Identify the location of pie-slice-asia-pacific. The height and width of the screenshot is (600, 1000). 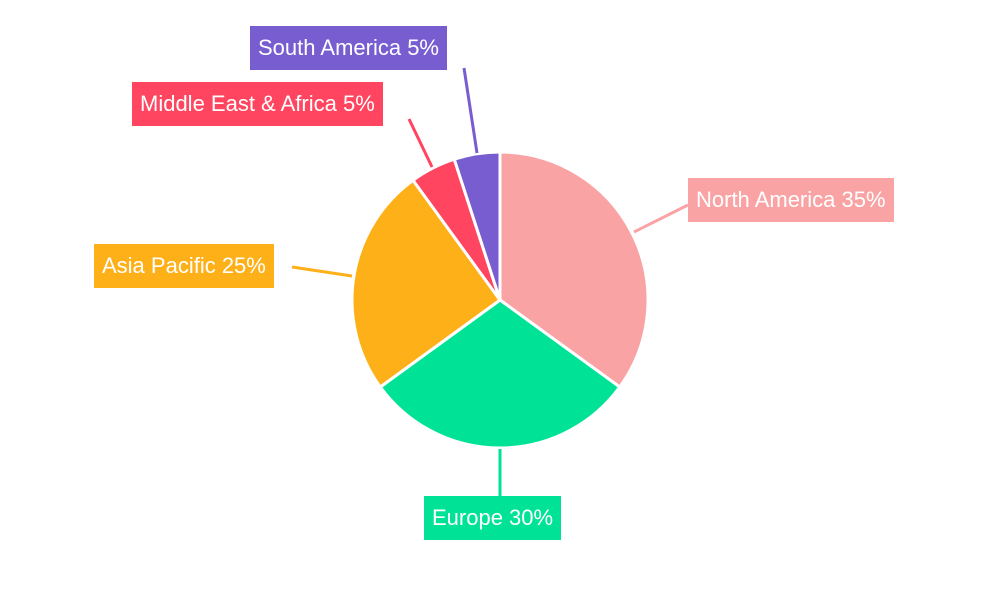
(426, 284).